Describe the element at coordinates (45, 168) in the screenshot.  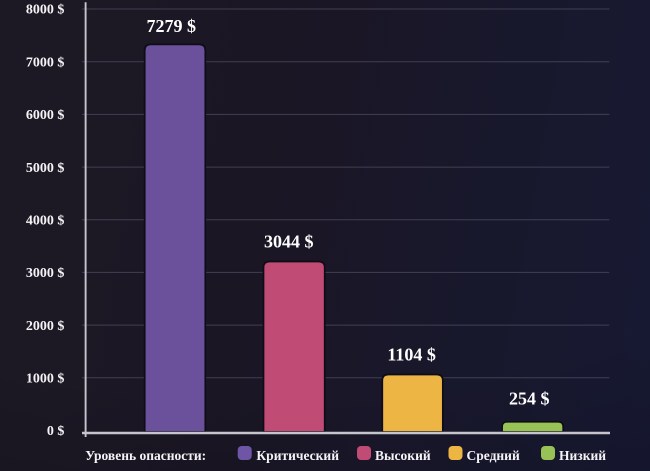
I see `svg-text: 5000 $` at that location.